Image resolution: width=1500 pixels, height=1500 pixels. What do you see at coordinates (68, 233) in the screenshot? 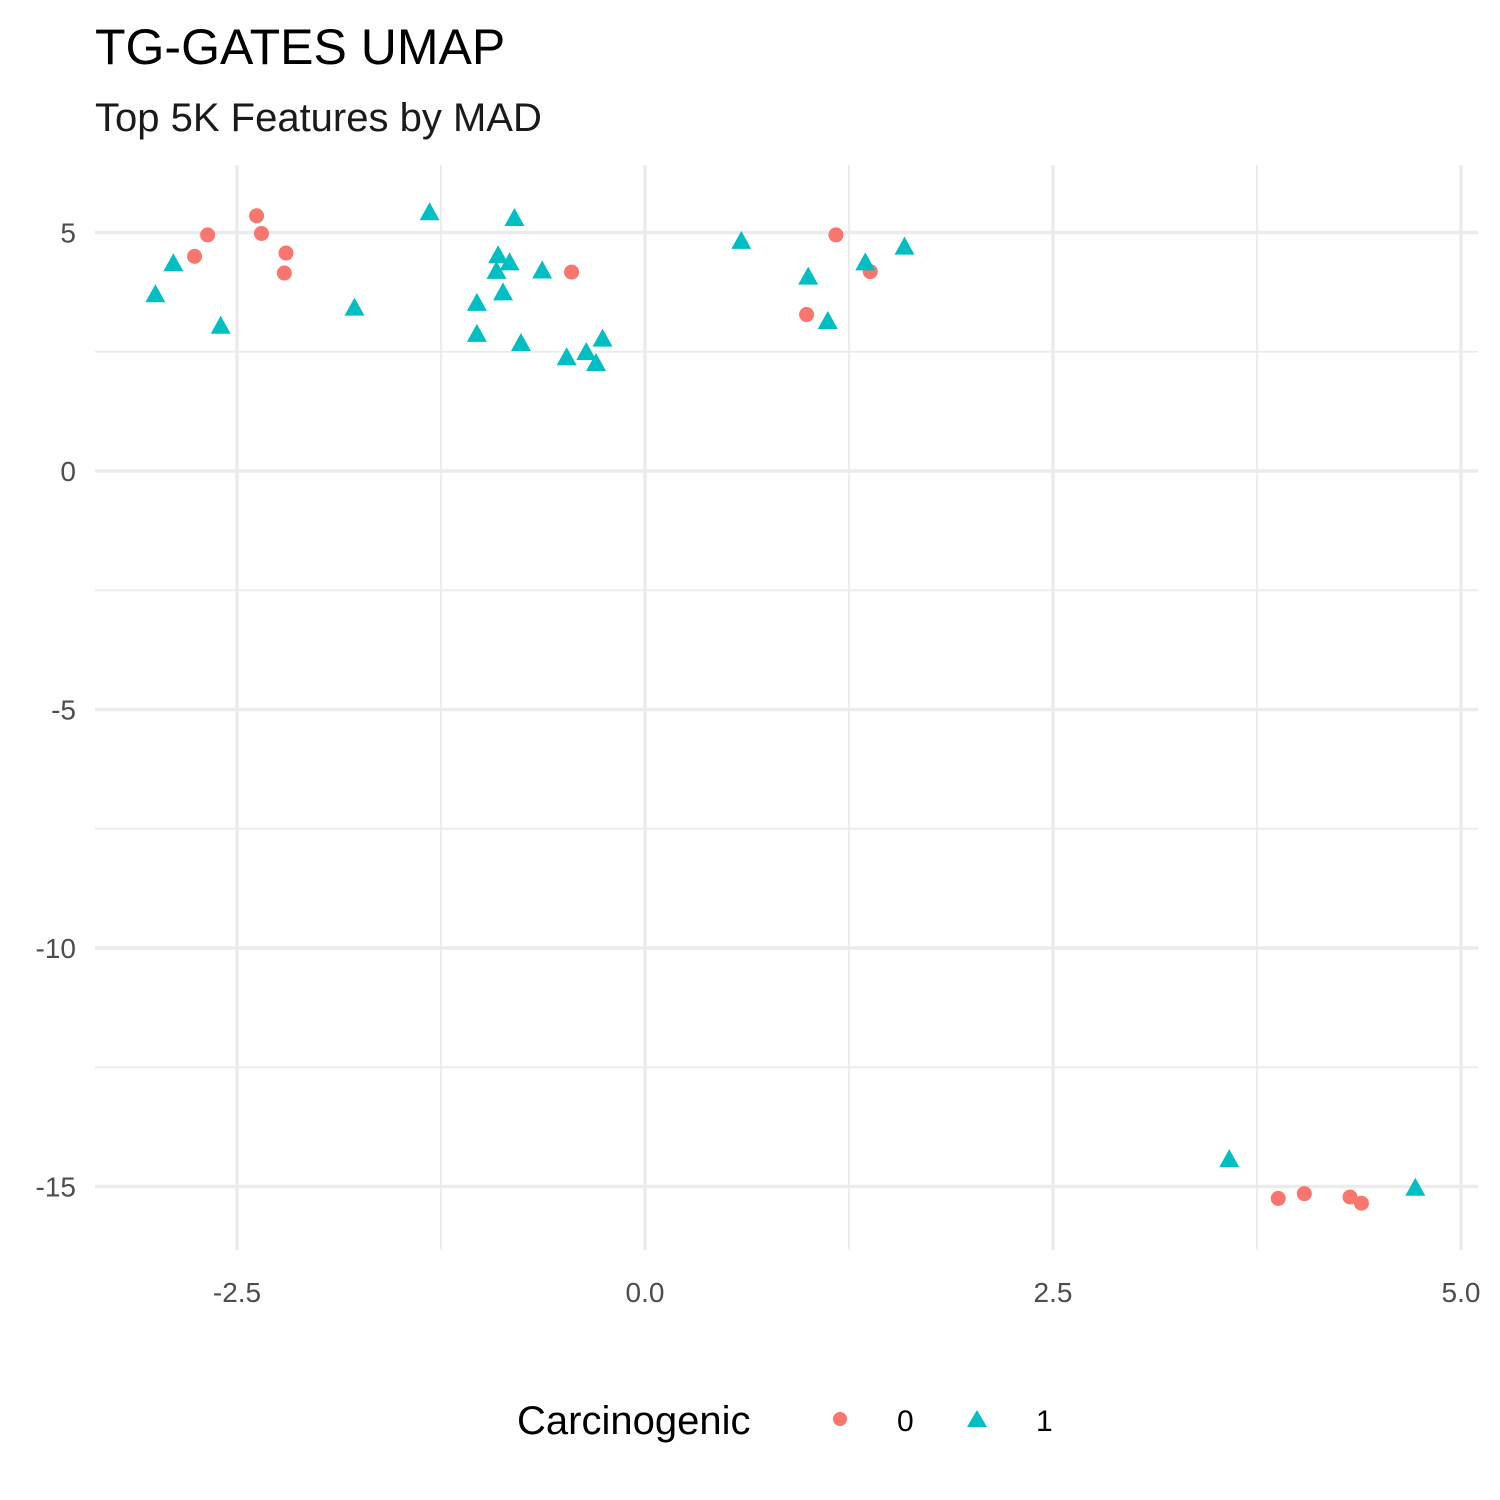
I see `y-tick-label: 5` at bounding box center [68, 233].